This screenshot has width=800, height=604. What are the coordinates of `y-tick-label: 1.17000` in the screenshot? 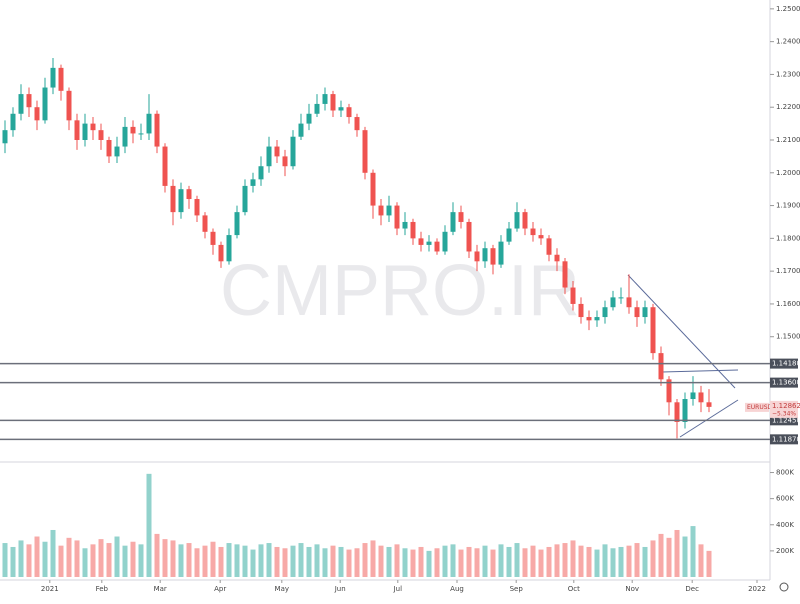 It's located at (788, 271).